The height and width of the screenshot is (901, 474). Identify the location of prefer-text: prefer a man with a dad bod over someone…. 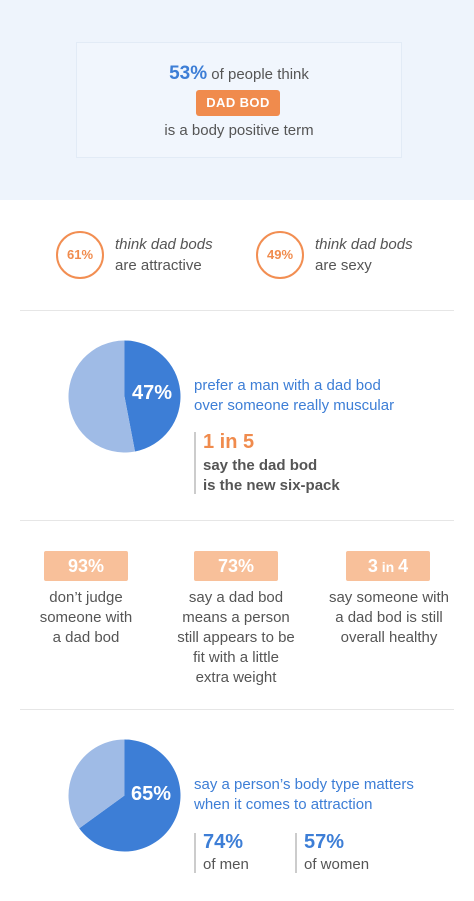
(294, 396).